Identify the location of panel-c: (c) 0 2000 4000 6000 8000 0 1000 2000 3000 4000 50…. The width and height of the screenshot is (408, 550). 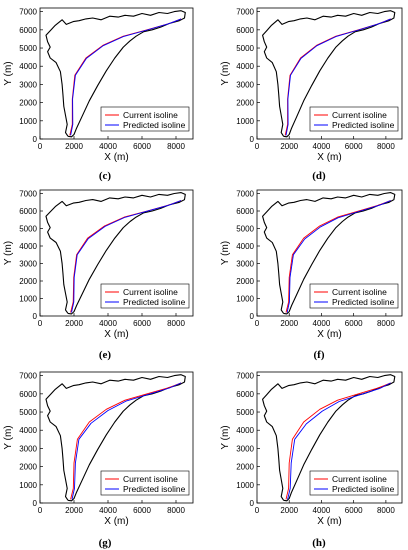
(98, 94).